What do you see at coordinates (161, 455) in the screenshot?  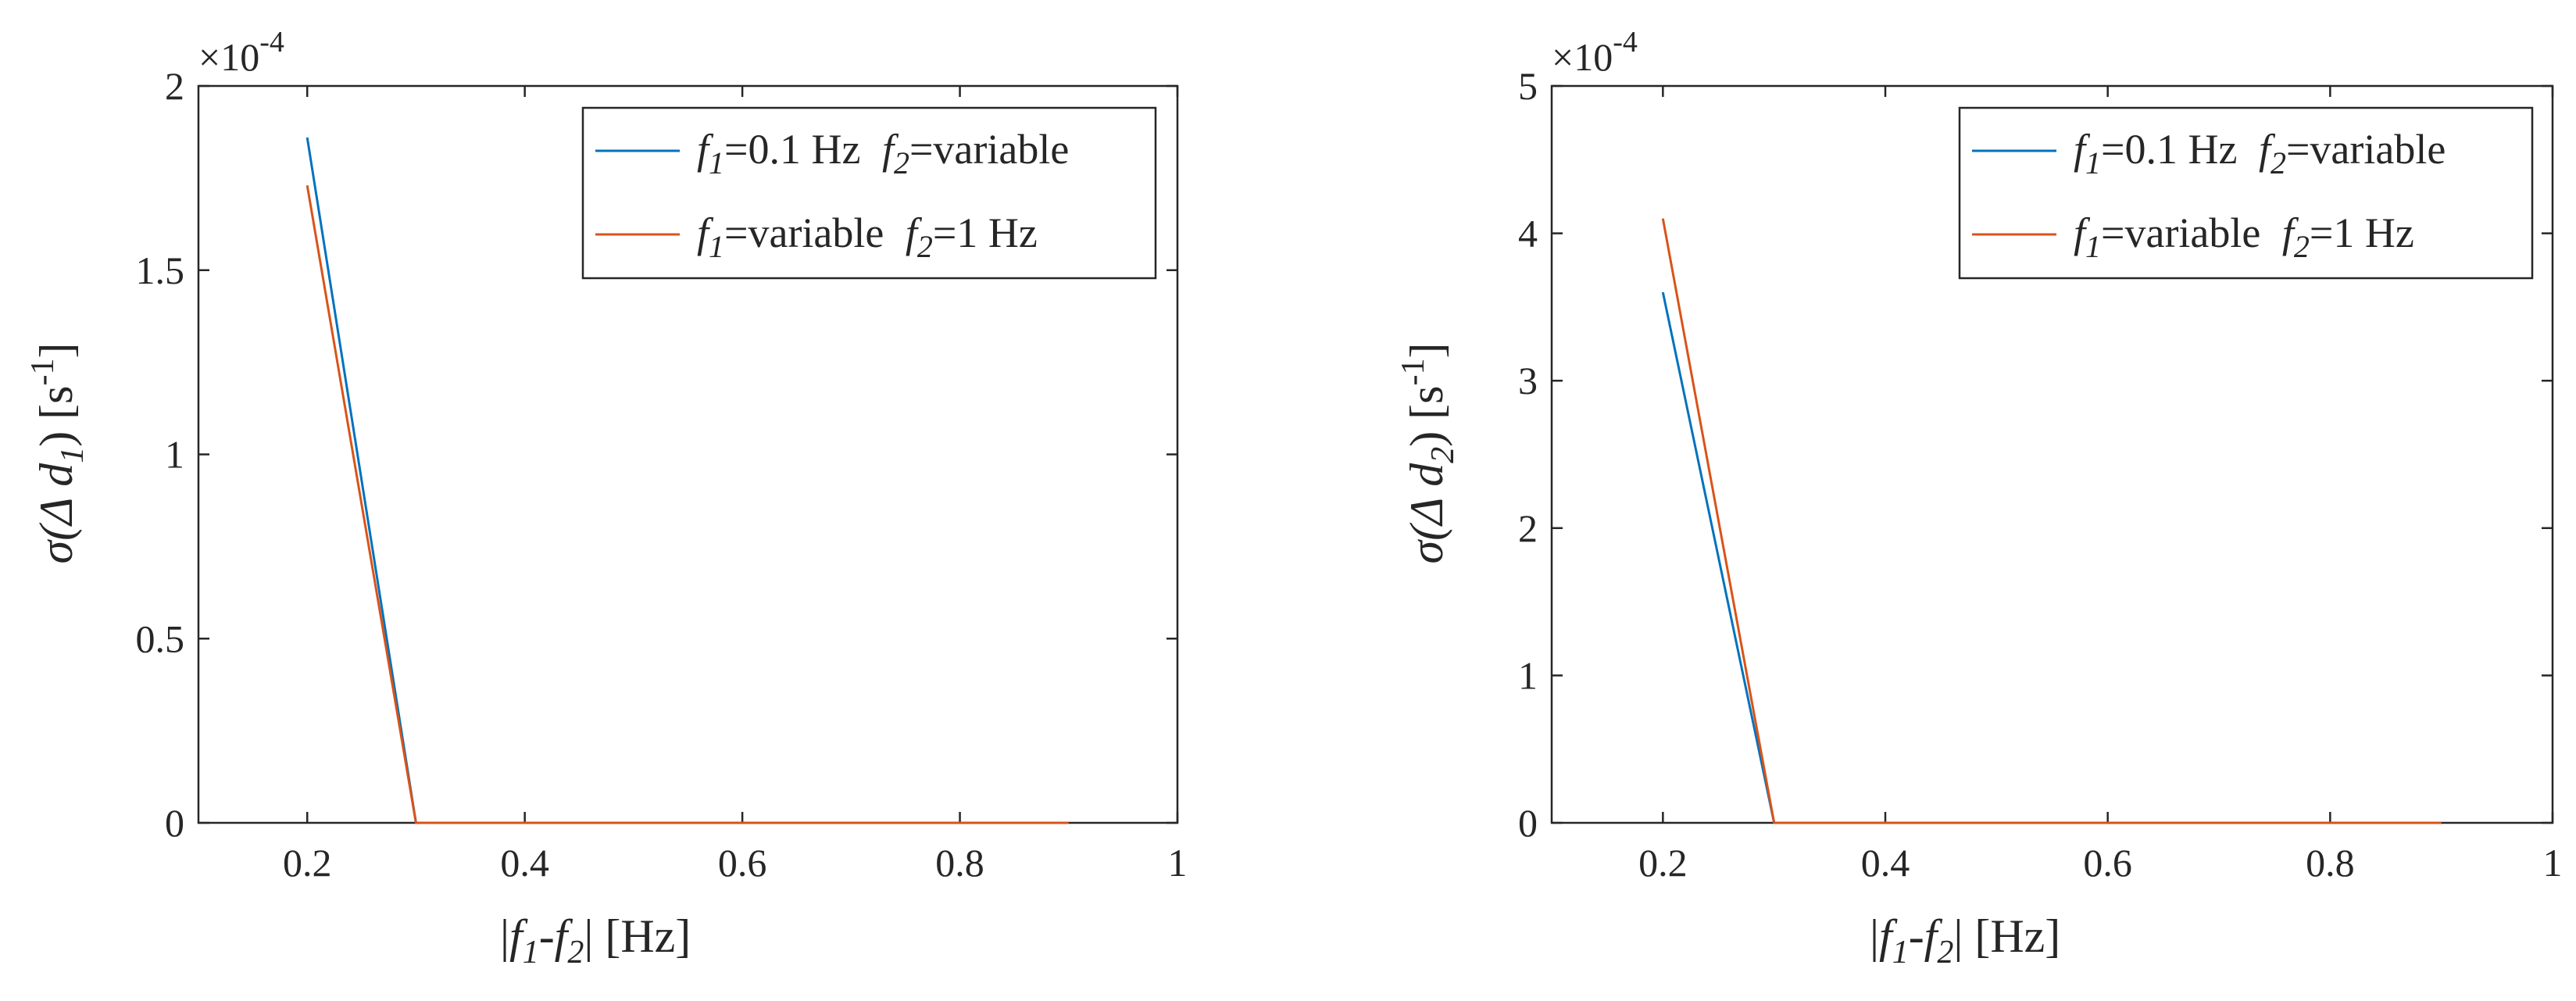 I see `y-tick-labels: 0 0.5 1 1.5 2` at bounding box center [161, 455].